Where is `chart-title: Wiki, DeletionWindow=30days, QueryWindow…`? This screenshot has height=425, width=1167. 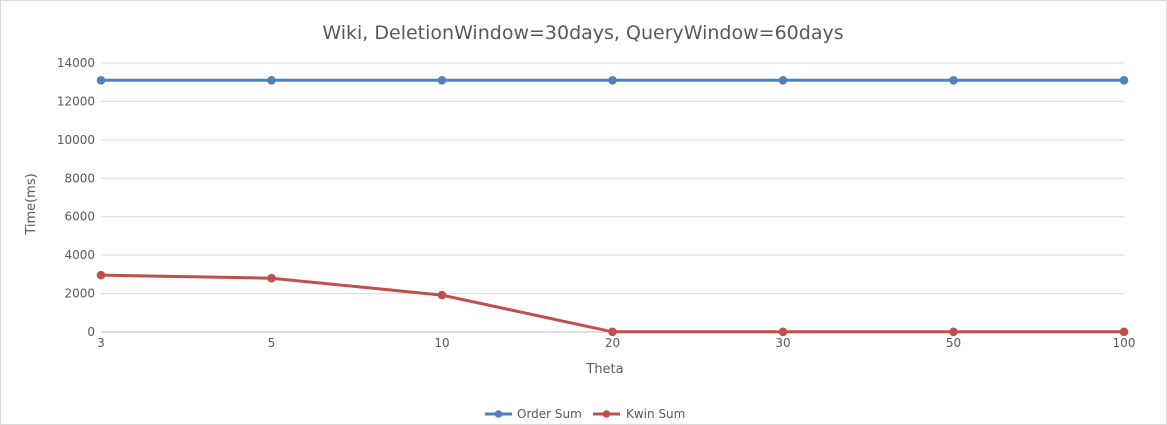
chart-title: Wiki, DeletionWindow=30days, QueryWindow… is located at coordinates (582, 33).